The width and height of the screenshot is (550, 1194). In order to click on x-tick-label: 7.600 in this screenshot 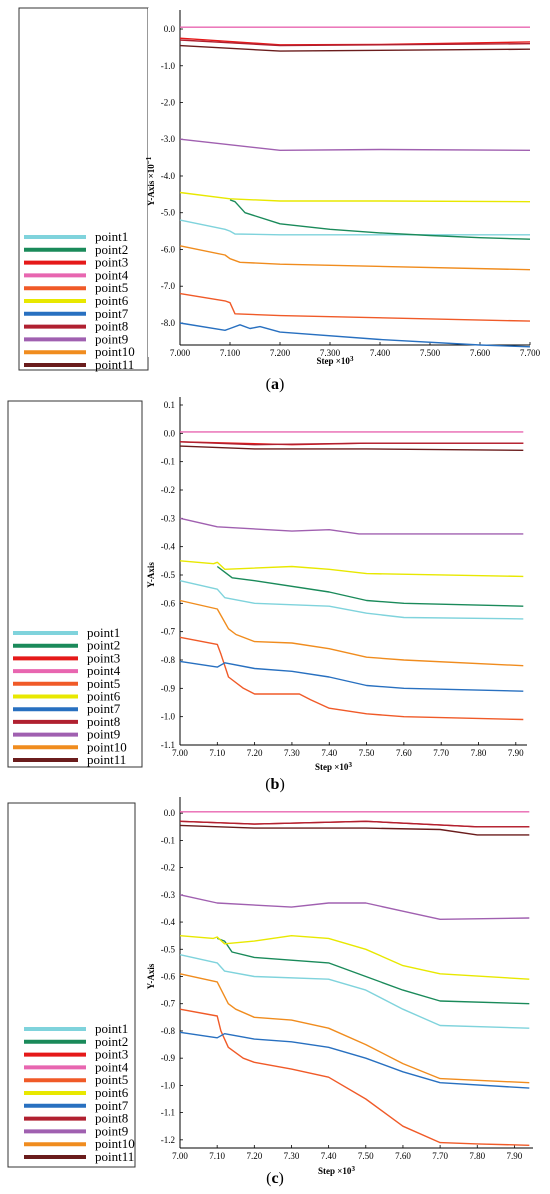, I will do `click(480, 353)`.